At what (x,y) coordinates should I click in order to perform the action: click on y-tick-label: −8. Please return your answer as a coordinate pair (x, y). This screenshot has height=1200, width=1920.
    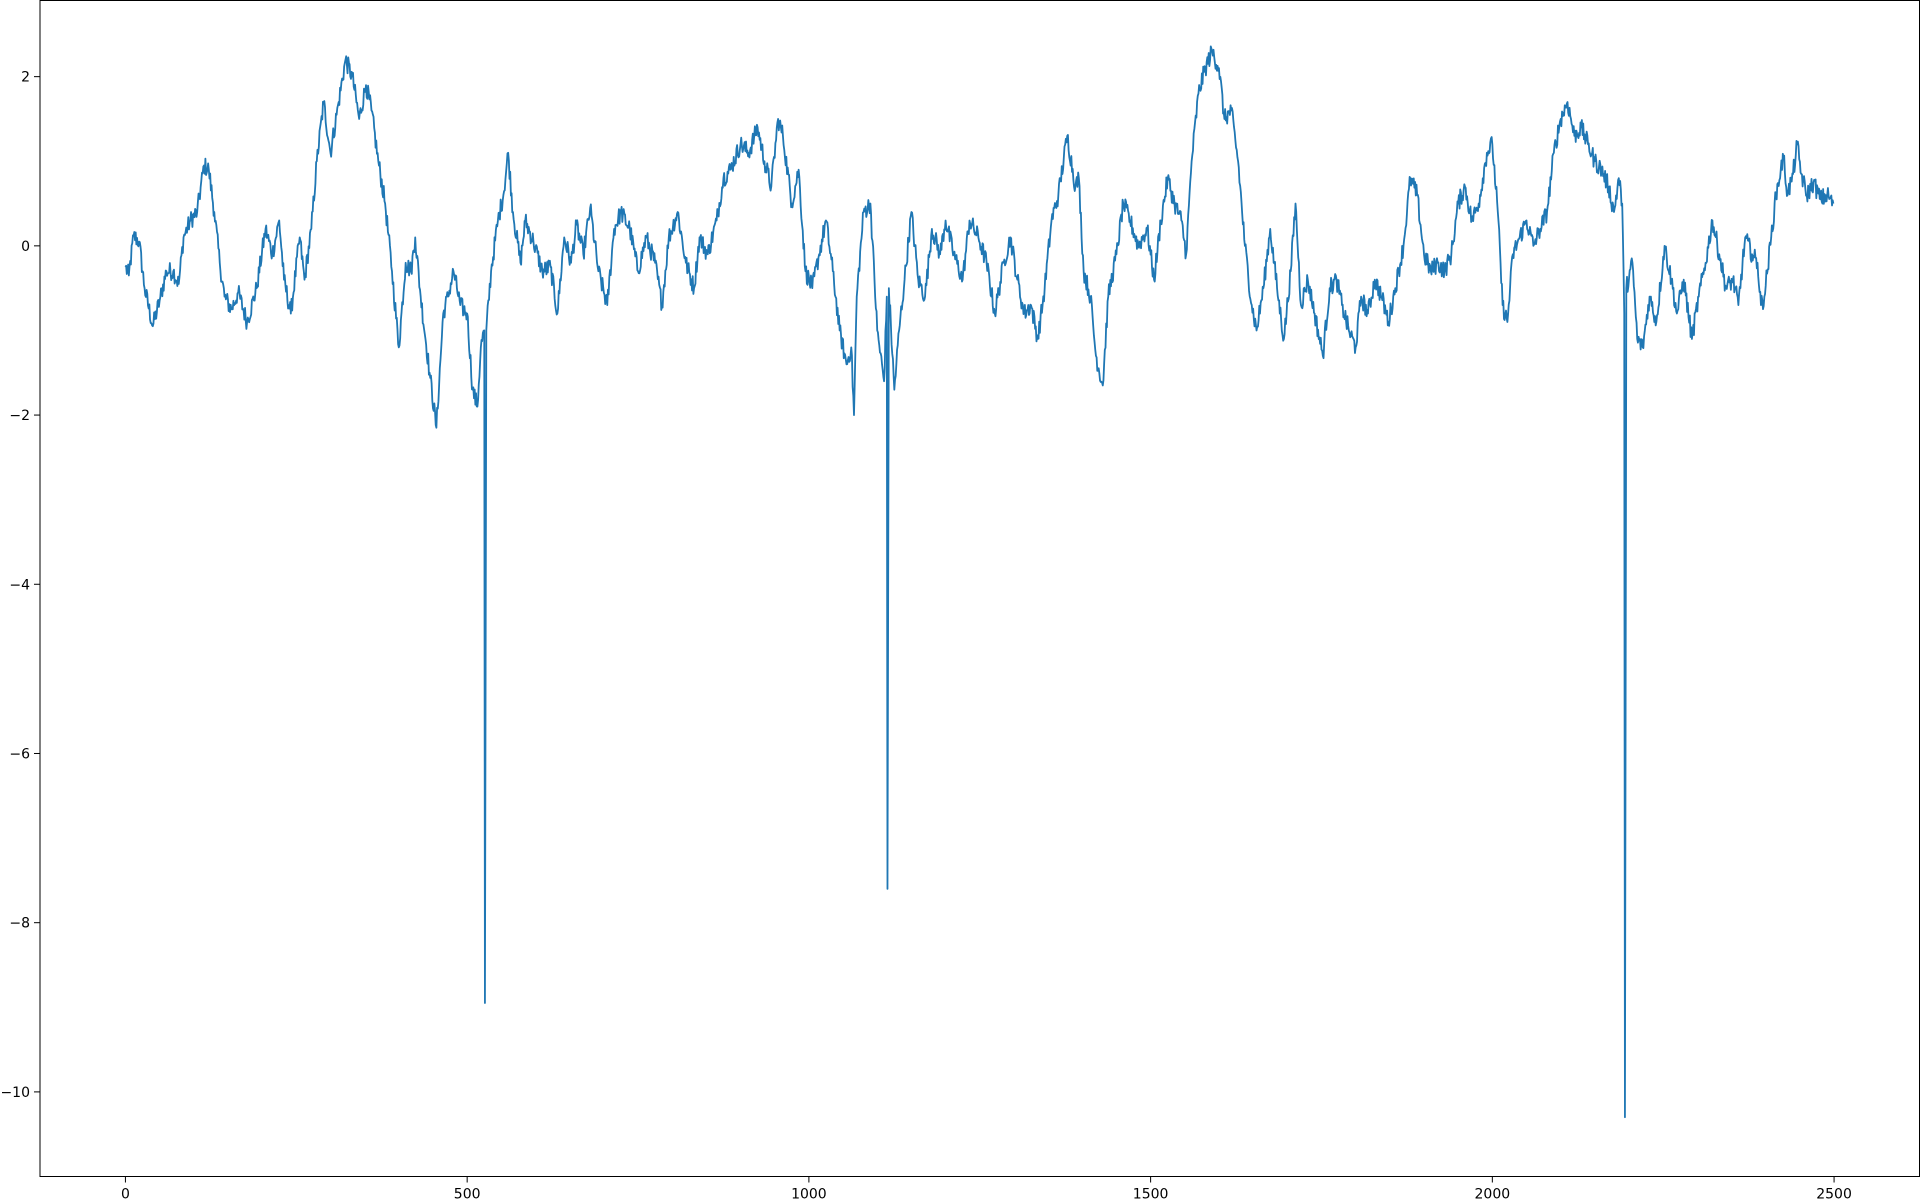
    Looking at the image, I should click on (19, 924).